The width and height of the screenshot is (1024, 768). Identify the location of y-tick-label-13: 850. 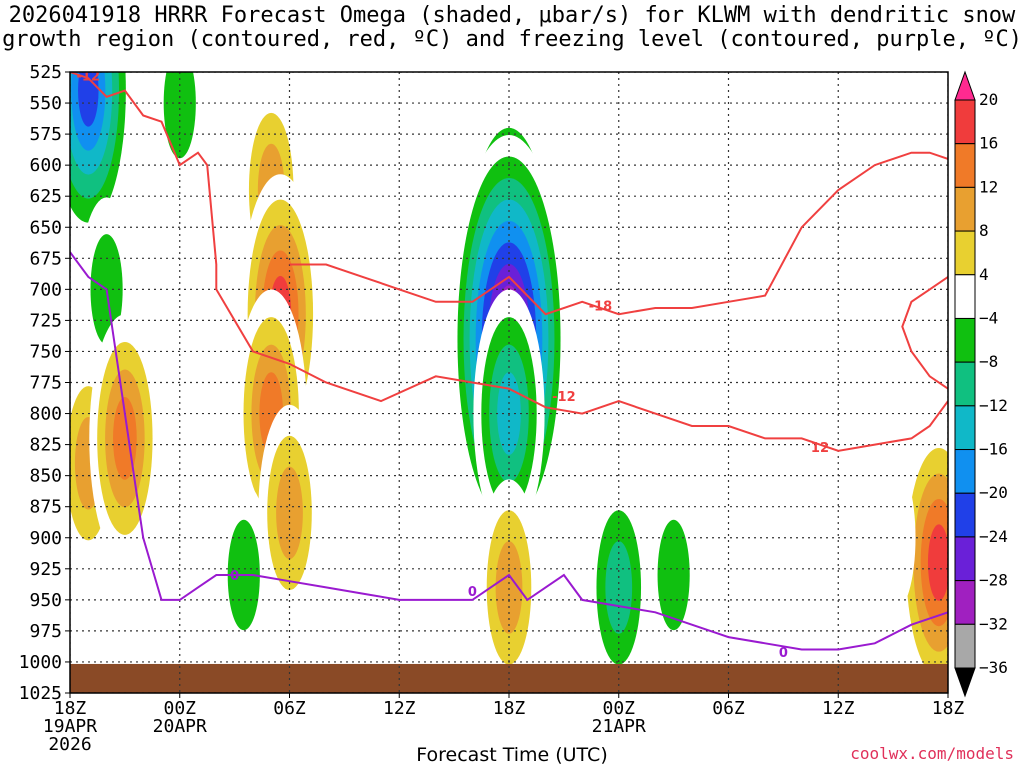
(45, 476).